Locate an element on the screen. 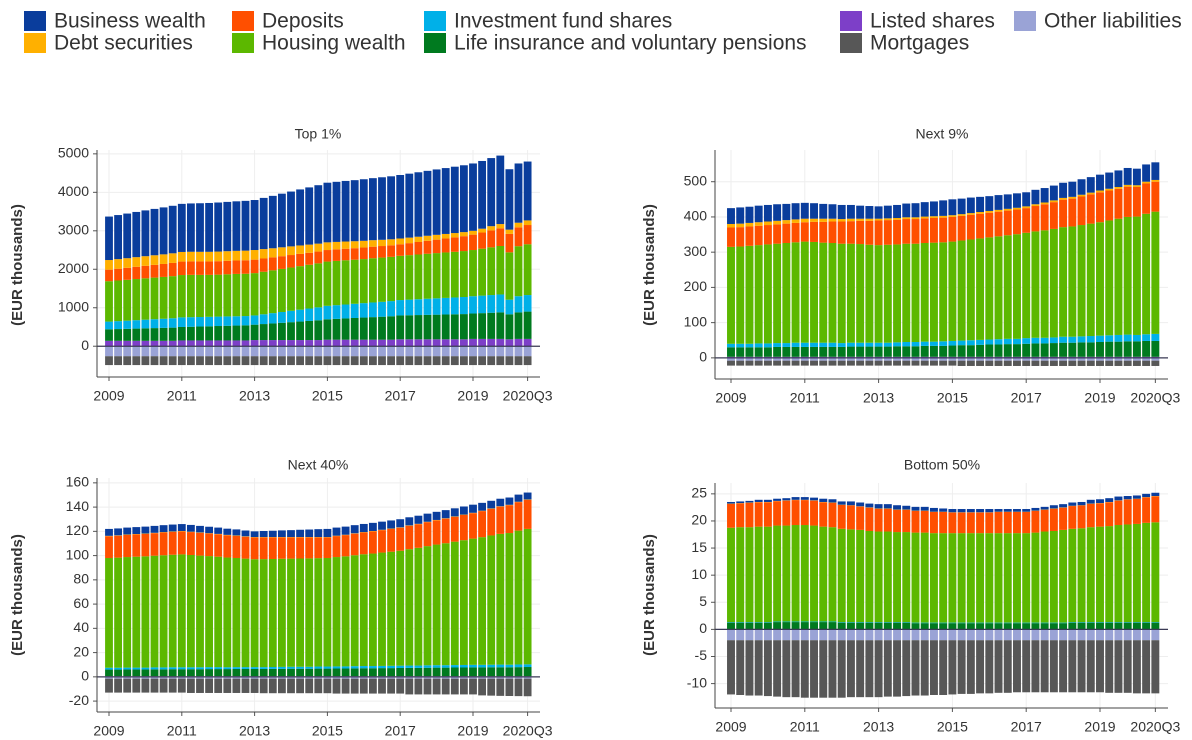 This screenshot has width=1192, height=740. y-tick-label: -5 is located at coordinates (701, 655).